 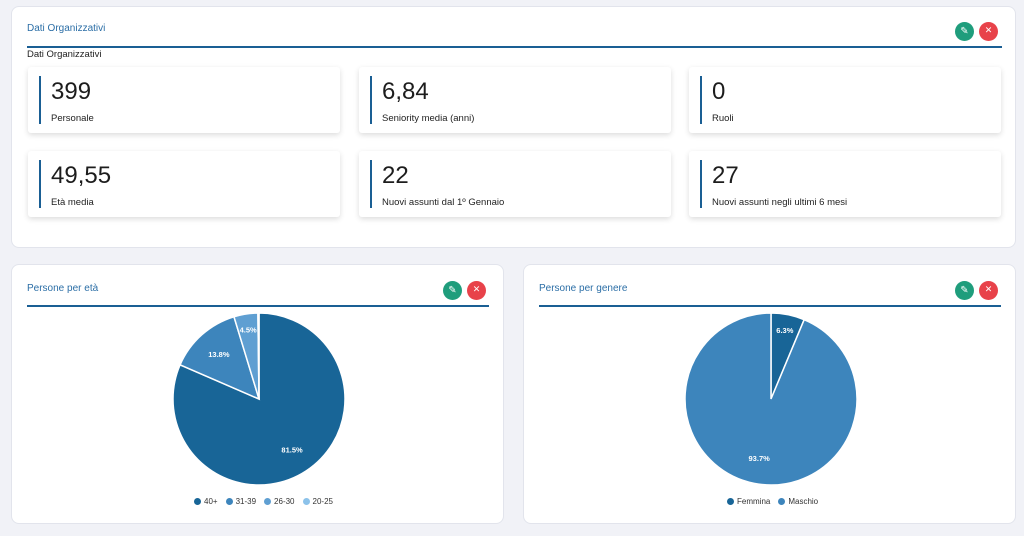 I want to click on gender-slice-label: 93.7%, so click(x=760, y=458).